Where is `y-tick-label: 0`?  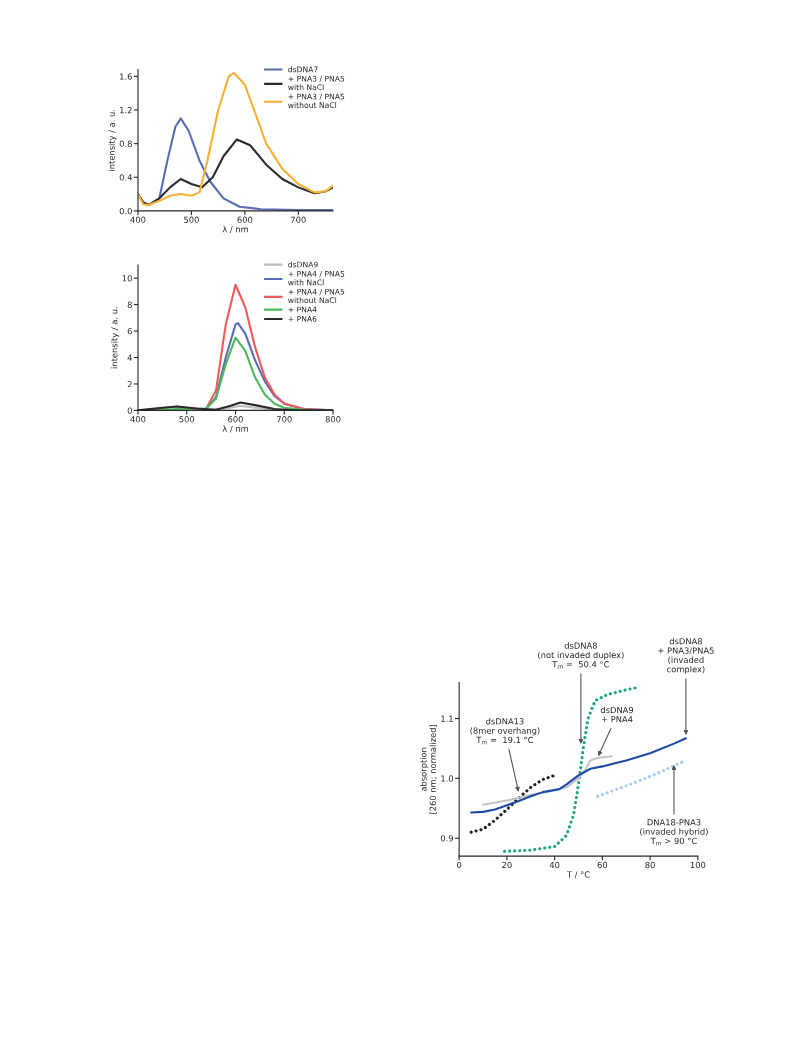 y-tick-label: 0 is located at coordinates (129, 410).